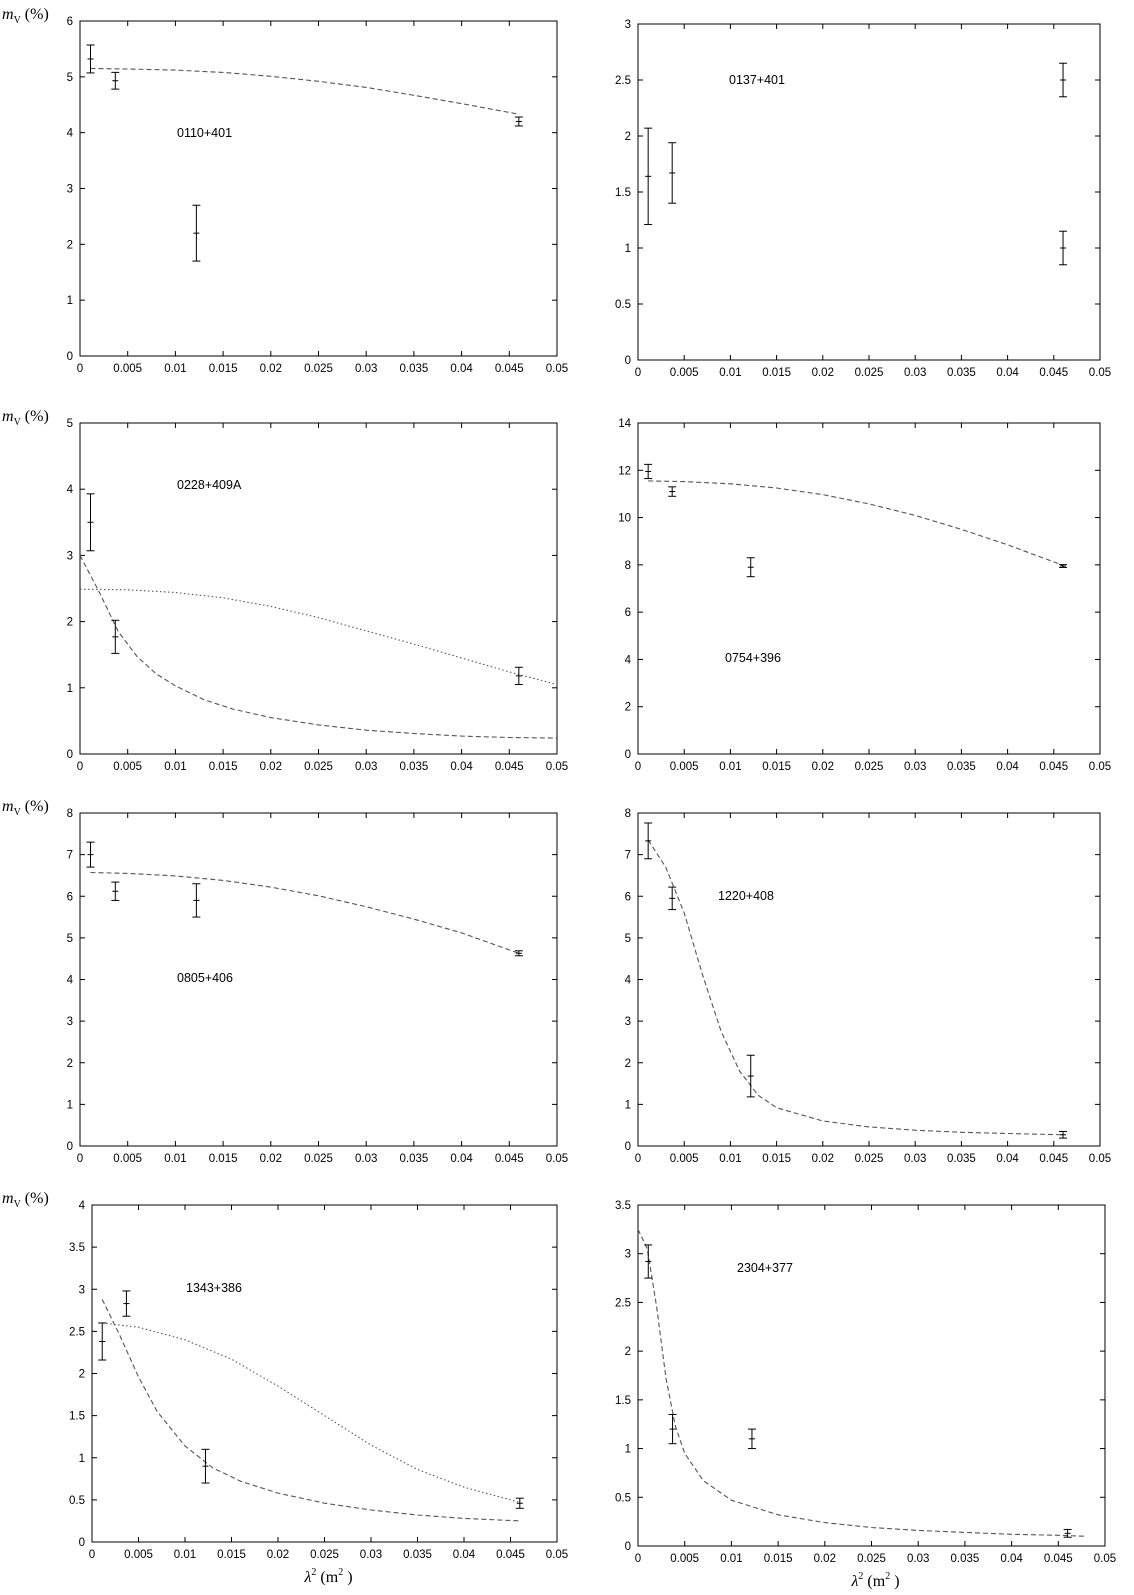 The height and width of the screenshot is (1595, 1134). What do you see at coordinates (628, 566) in the screenshot?
I see `y-tick-label: 8` at bounding box center [628, 566].